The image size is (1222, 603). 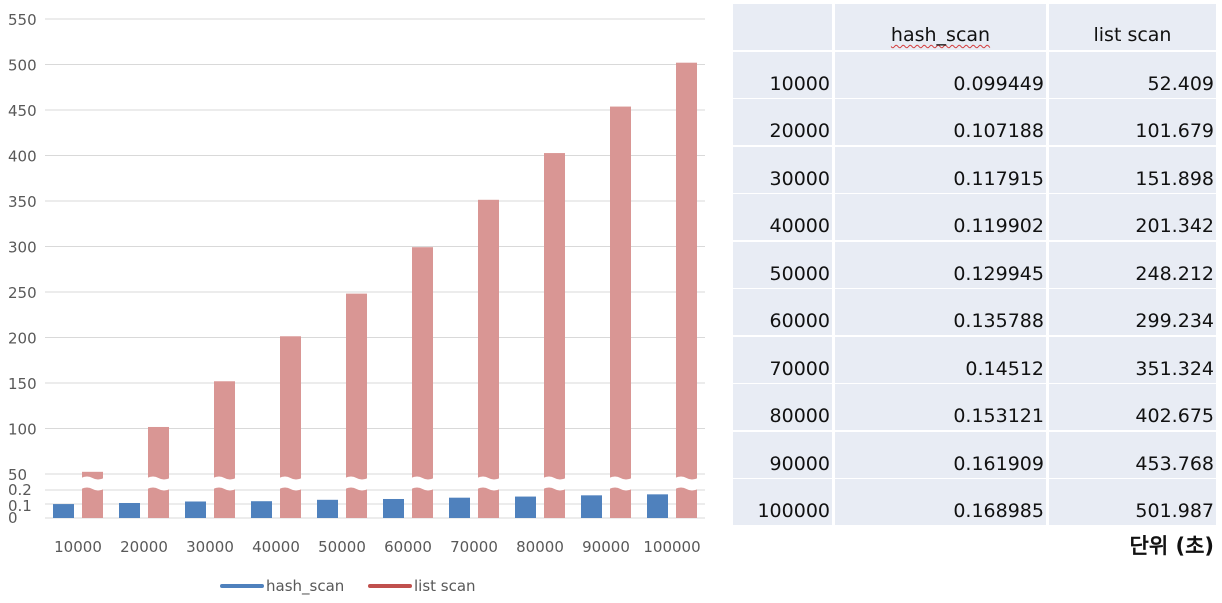 What do you see at coordinates (1174, 463) in the screenshot?
I see `cell-value: 453.768` at bounding box center [1174, 463].